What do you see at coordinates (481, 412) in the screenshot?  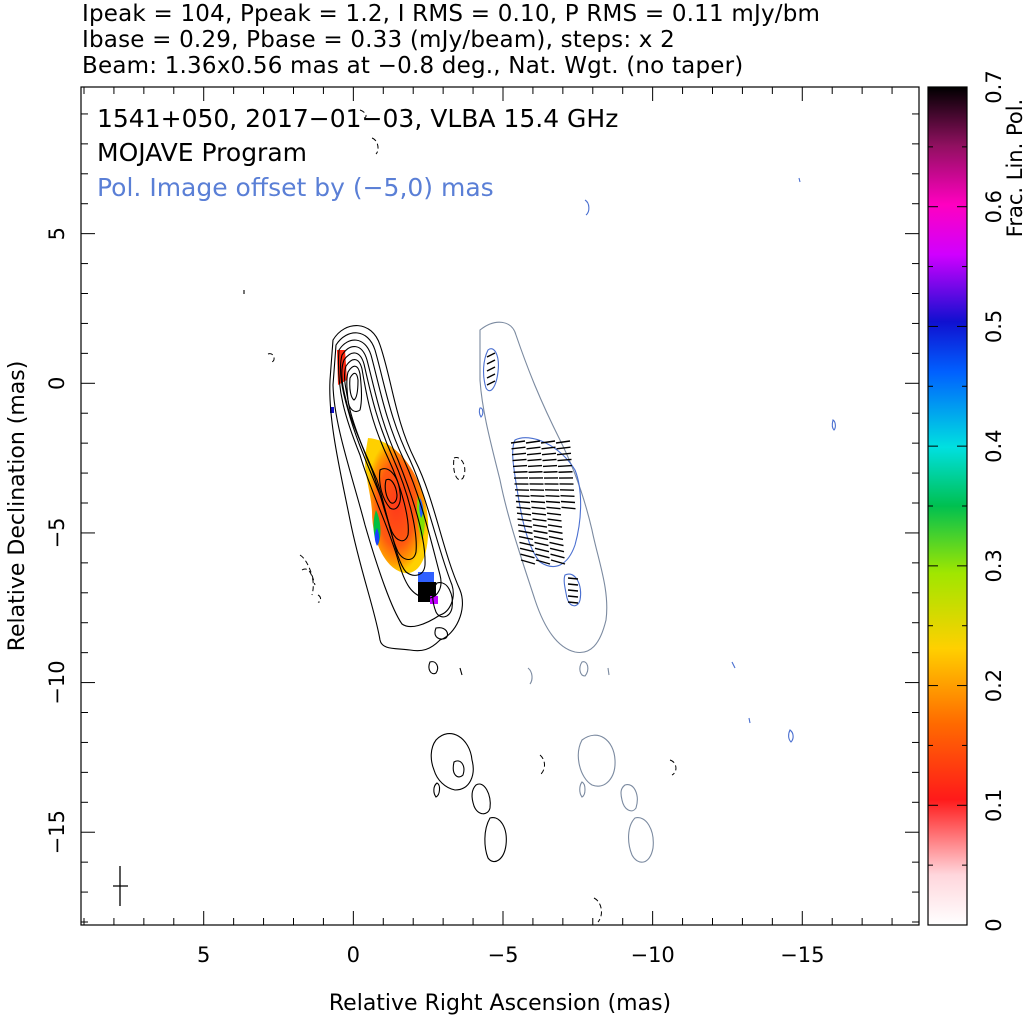 I see `pol-contour-speck` at bounding box center [481, 412].